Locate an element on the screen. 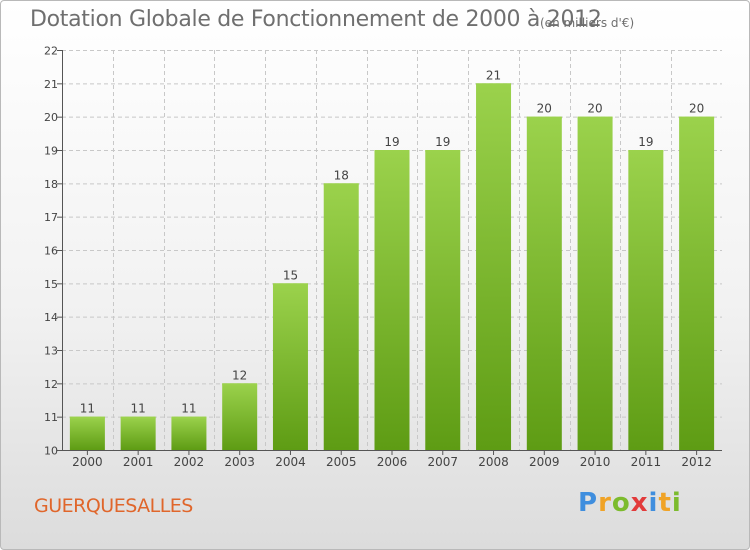 The width and height of the screenshot is (750, 550). bar-value-label: 15 is located at coordinates (290, 275).